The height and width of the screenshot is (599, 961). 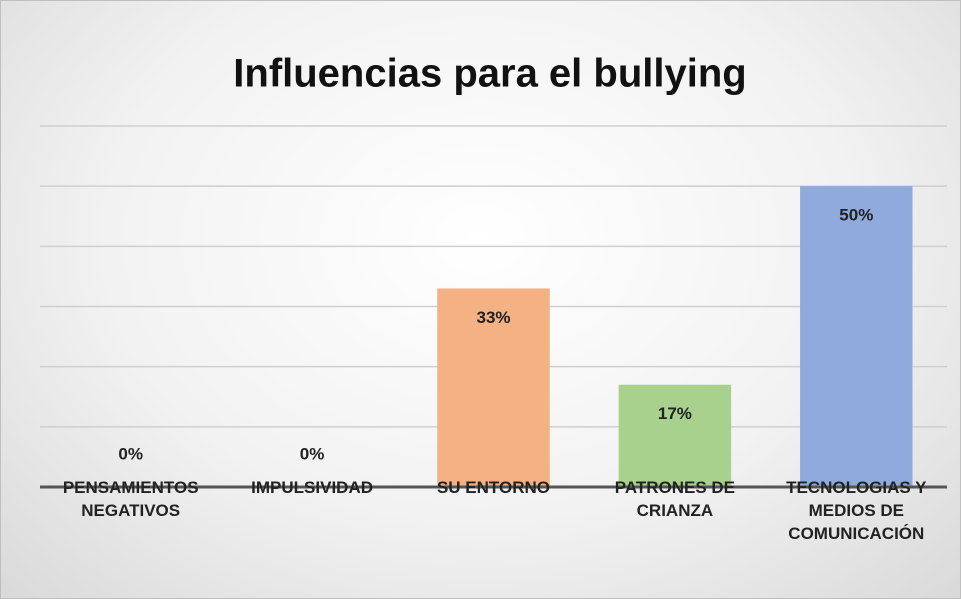 What do you see at coordinates (489, 74) in the screenshot?
I see `chart-title: Influencias para el bullying` at bounding box center [489, 74].